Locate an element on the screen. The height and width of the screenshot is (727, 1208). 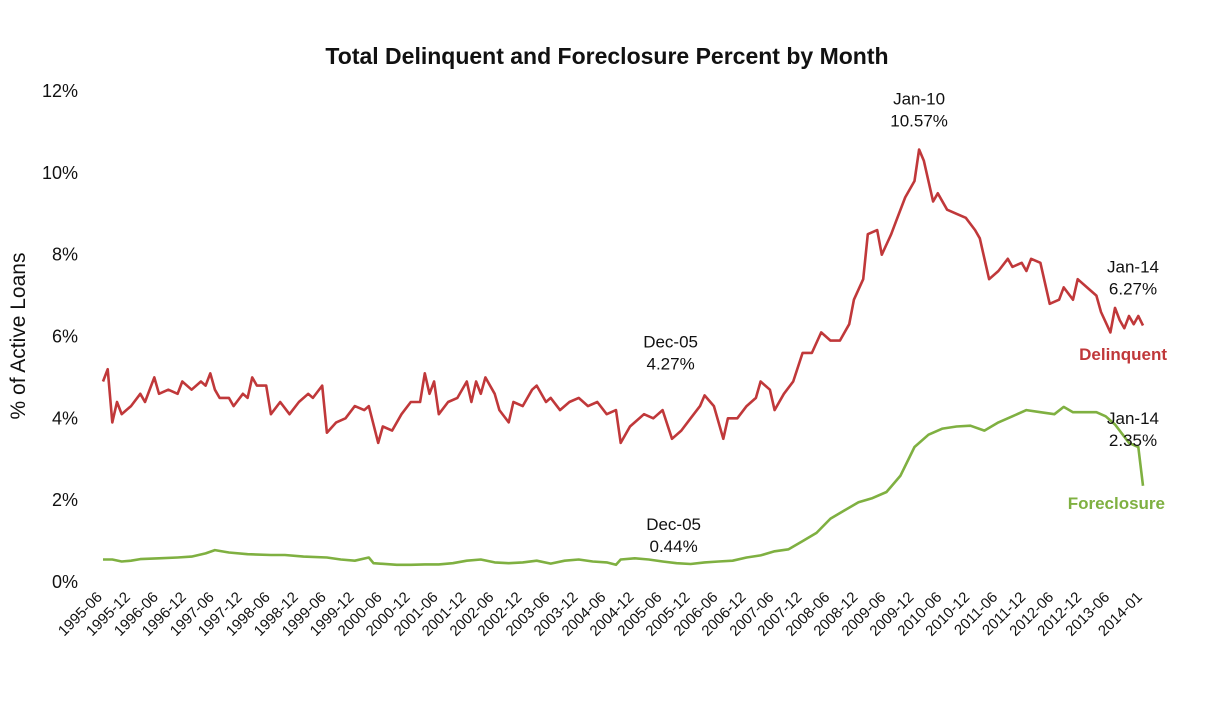
data-annotation: Dec-05 0.44% is located at coordinates (673, 535).